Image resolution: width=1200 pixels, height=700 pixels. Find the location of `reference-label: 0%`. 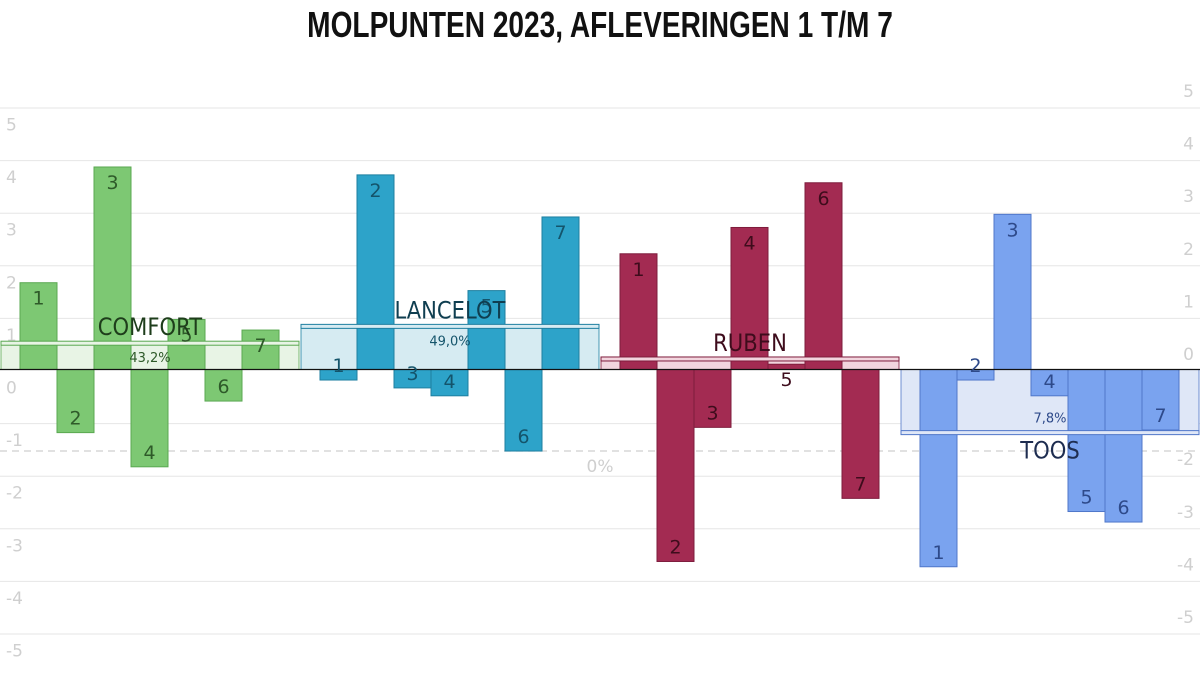

reference-label: 0% is located at coordinates (600, 467).